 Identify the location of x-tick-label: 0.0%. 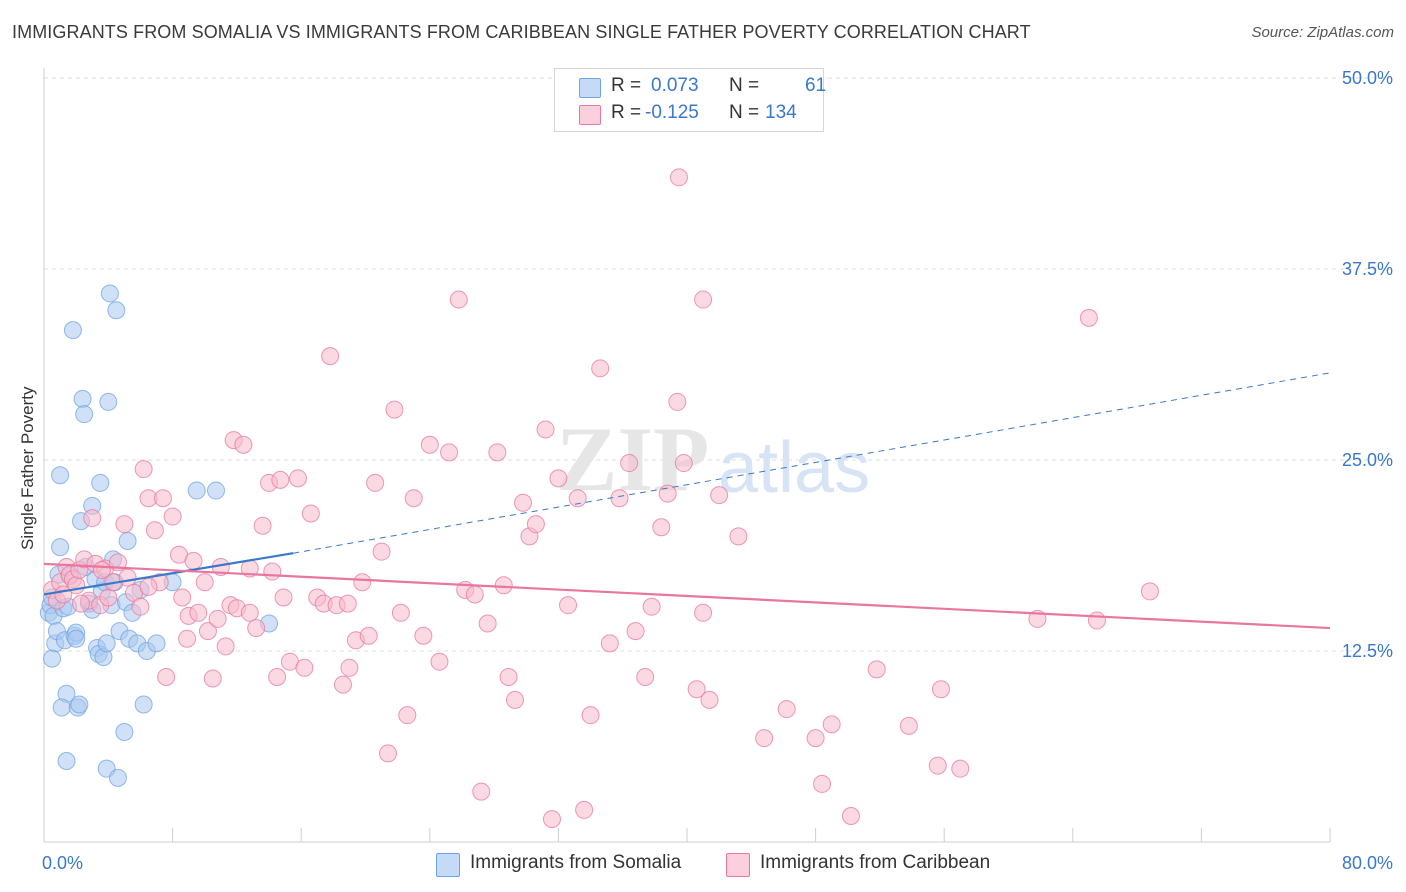
(62, 863).